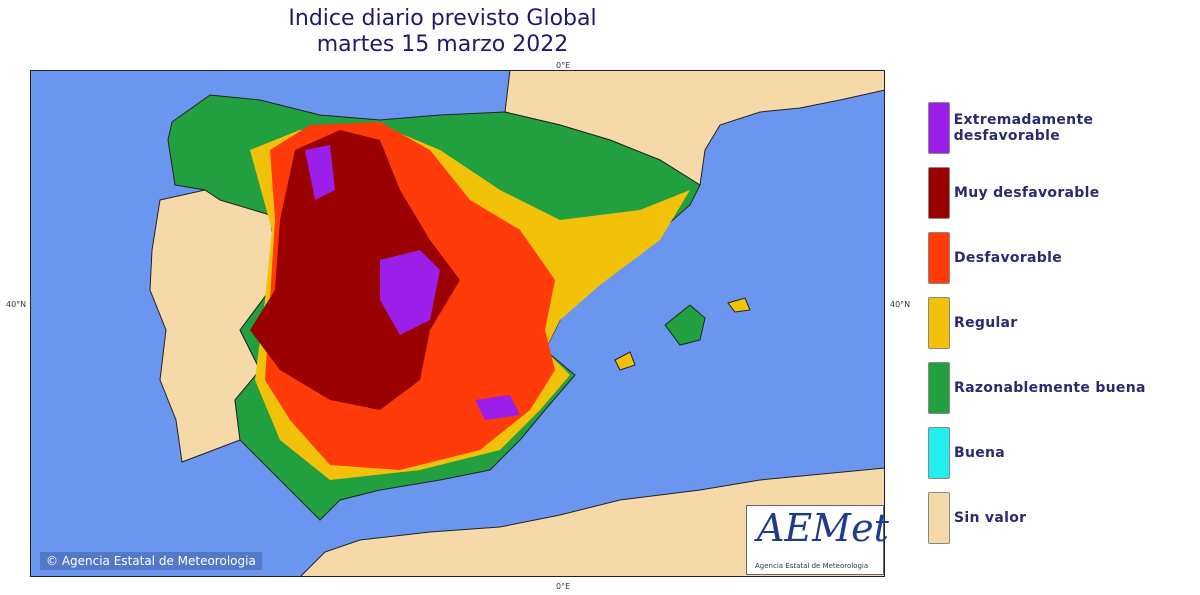  I want to click on legend-label: Regular, so click(986, 323).